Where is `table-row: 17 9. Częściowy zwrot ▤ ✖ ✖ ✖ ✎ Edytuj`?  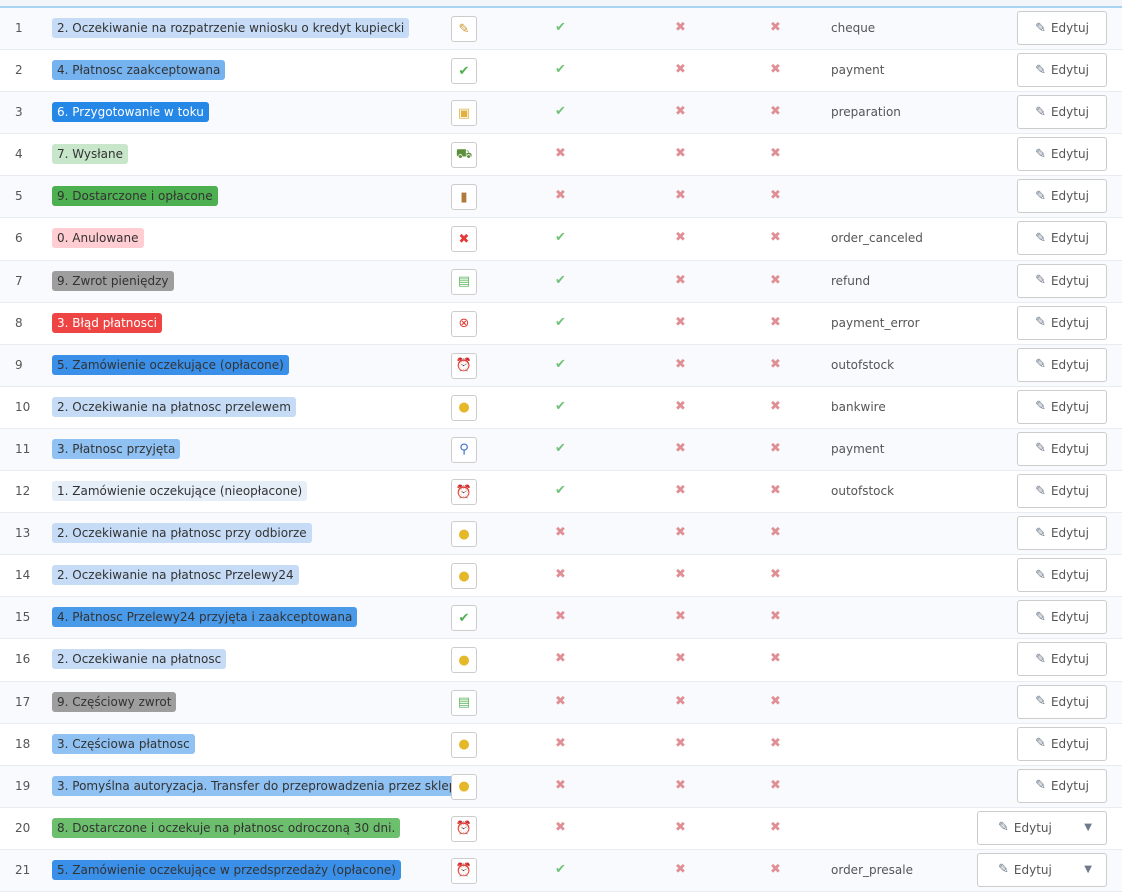
table-row: 17 9. Częściowy zwrot ▤ ✖ ✖ ✖ ✎ Edytuj is located at coordinates (561, 702).